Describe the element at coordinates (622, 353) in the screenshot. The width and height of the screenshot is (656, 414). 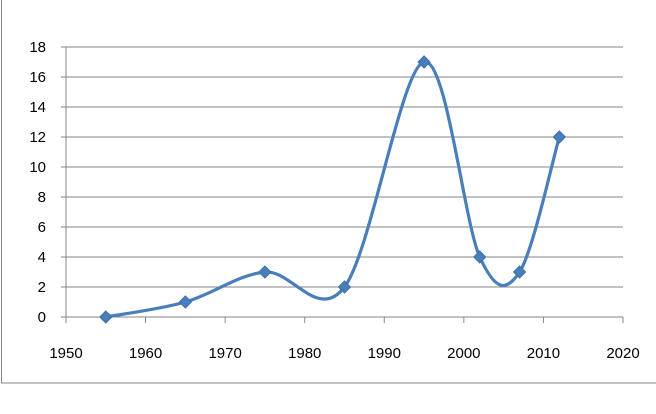
I see `x-tick-label: 2020` at that location.